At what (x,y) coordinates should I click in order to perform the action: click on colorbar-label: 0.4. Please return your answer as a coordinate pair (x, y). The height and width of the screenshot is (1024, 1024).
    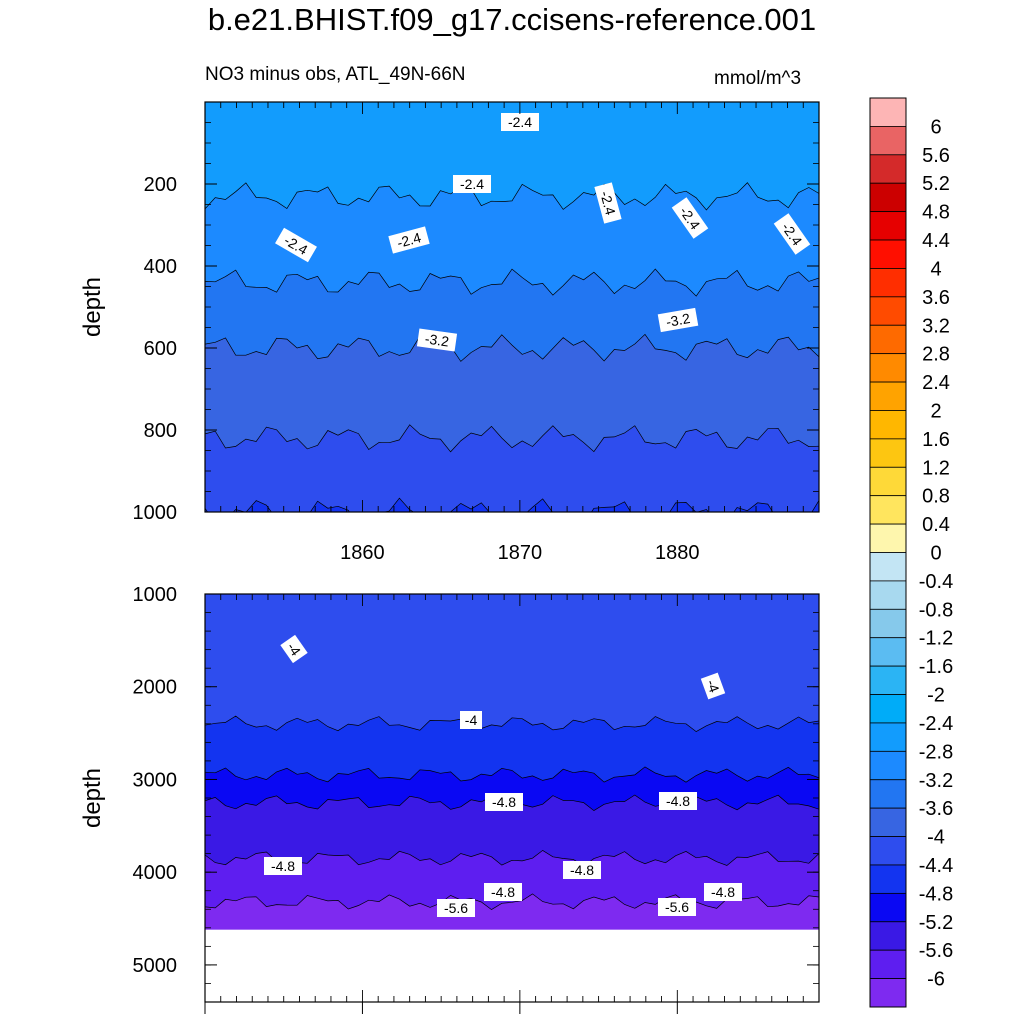
    Looking at the image, I should click on (936, 525).